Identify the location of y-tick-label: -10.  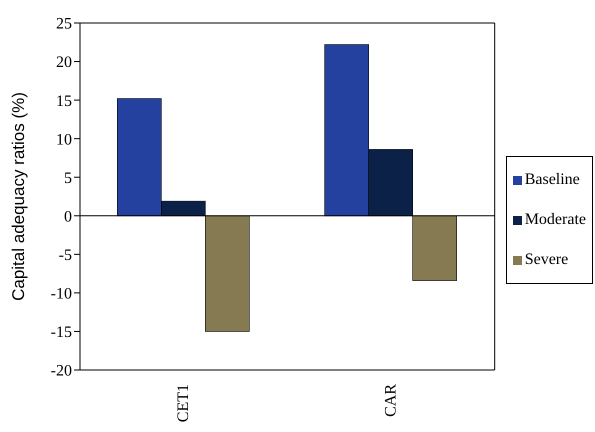
(61, 294).